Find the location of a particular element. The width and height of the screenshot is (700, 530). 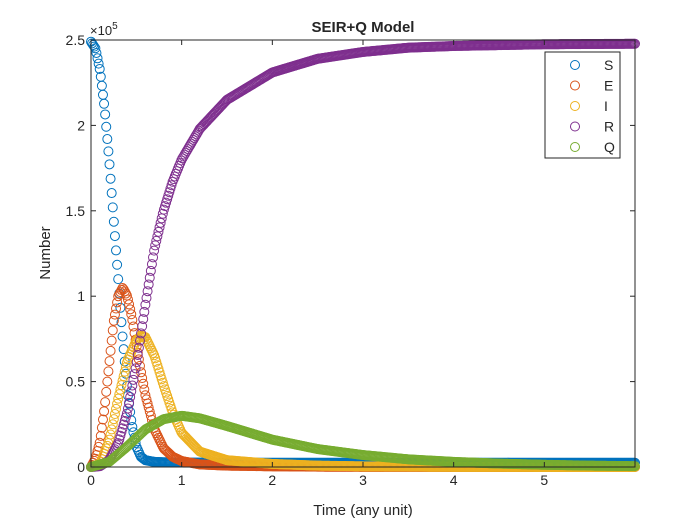

x-tick-label: 3 is located at coordinates (363, 480).